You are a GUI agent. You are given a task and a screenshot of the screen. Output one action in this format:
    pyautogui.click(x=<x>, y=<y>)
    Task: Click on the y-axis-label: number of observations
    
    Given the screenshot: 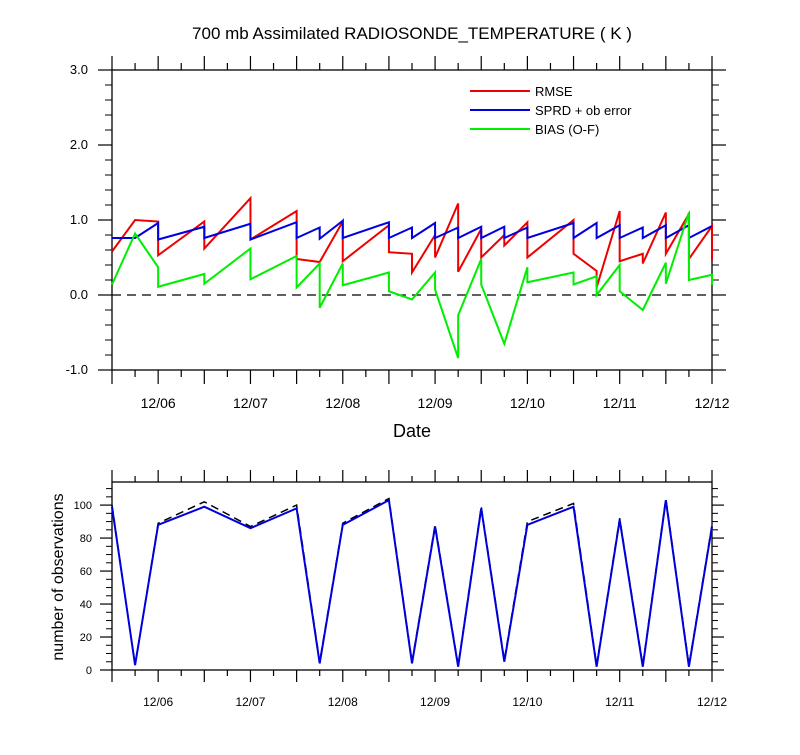 What is the action you would take?
    pyautogui.click(x=58, y=576)
    